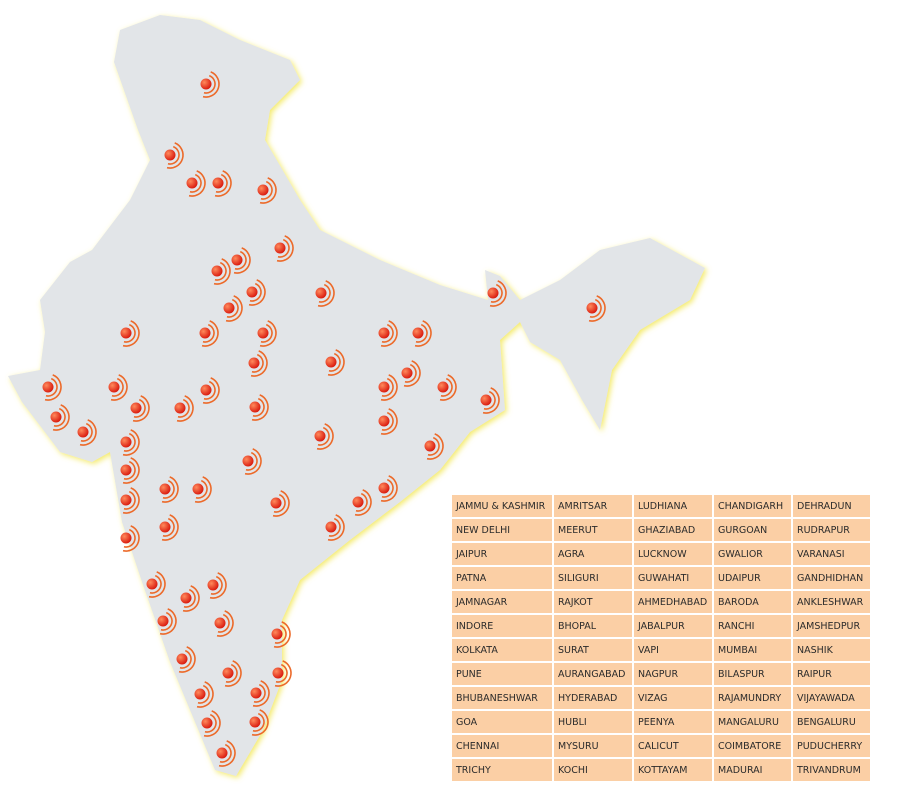 The image size is (900, 800). Describe the element at coordinates (502, 530) in the screenshot. I see `city-cell: NEW DELHI` at that location.